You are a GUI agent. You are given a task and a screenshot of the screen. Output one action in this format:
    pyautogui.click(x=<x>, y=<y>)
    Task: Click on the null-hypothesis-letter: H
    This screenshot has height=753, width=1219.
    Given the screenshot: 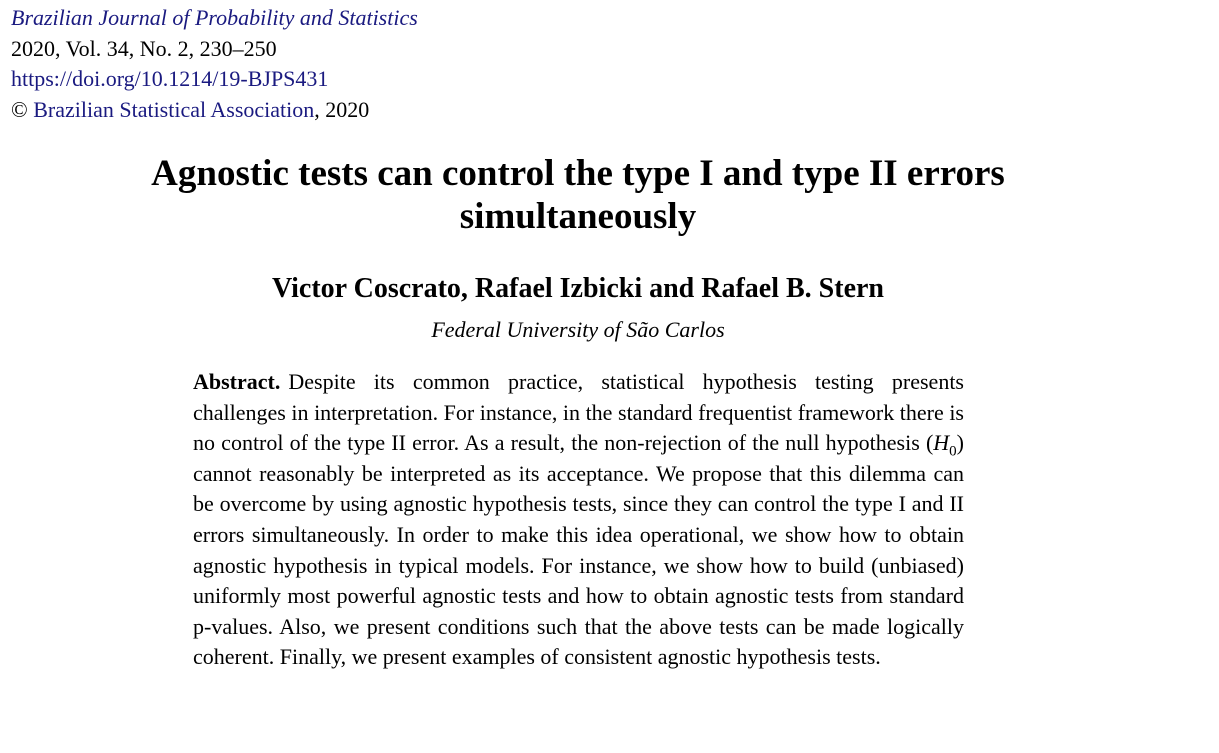 What is the action you would take?
    pyautogui.click(x=941, y=443)
    